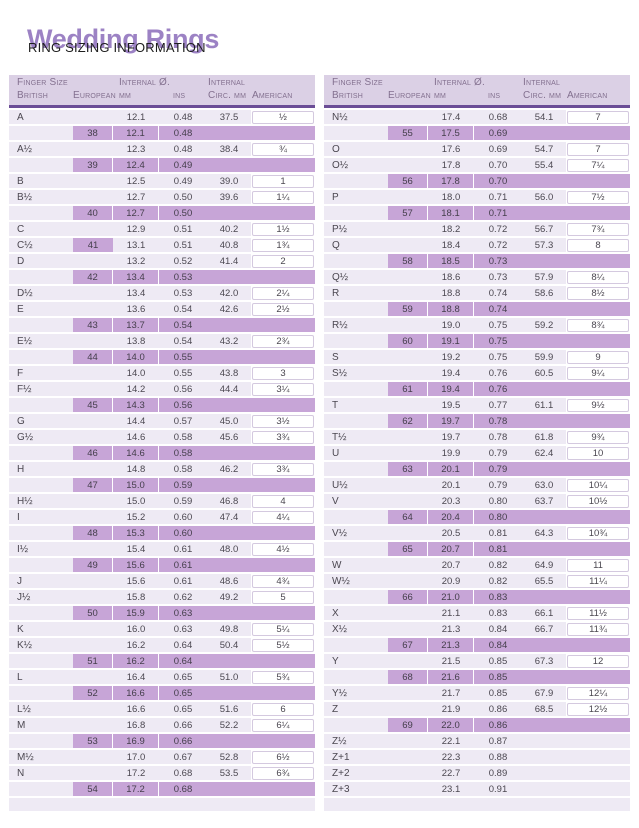 This screenshot has width=639, height=828. I want to click on diameter-mm-cell: 18.6, so click(451, 277).